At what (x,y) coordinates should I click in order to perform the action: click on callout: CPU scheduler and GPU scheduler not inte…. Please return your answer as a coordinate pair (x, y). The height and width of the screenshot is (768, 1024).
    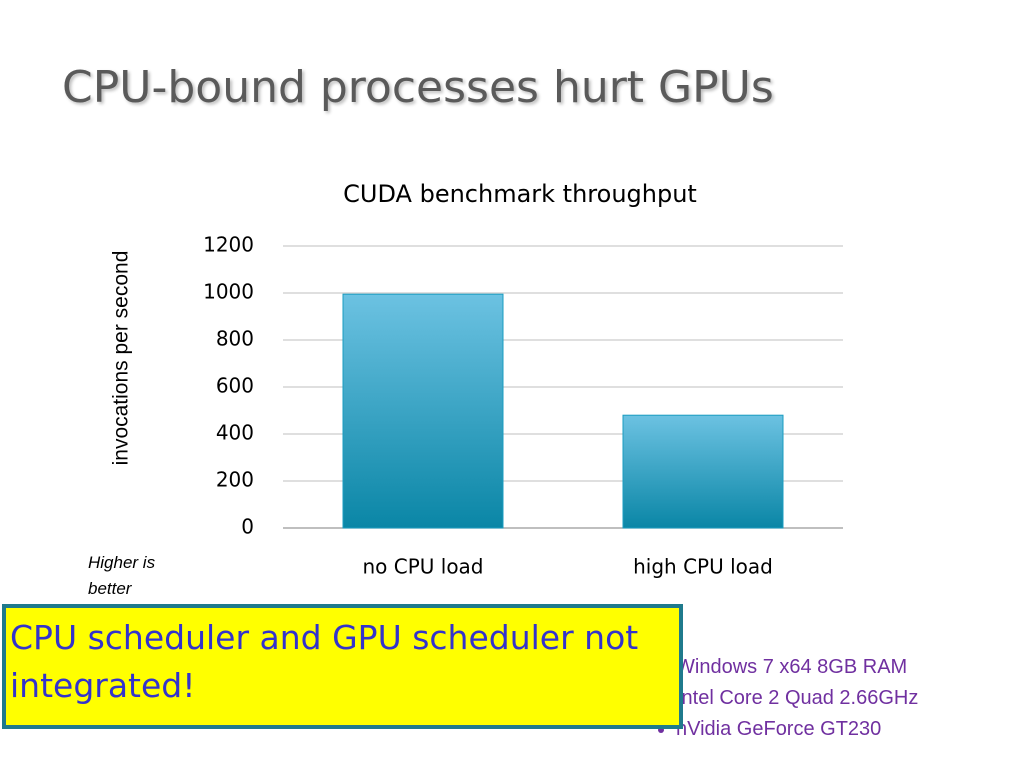
    Looking at the image, I should click on (342, 666).